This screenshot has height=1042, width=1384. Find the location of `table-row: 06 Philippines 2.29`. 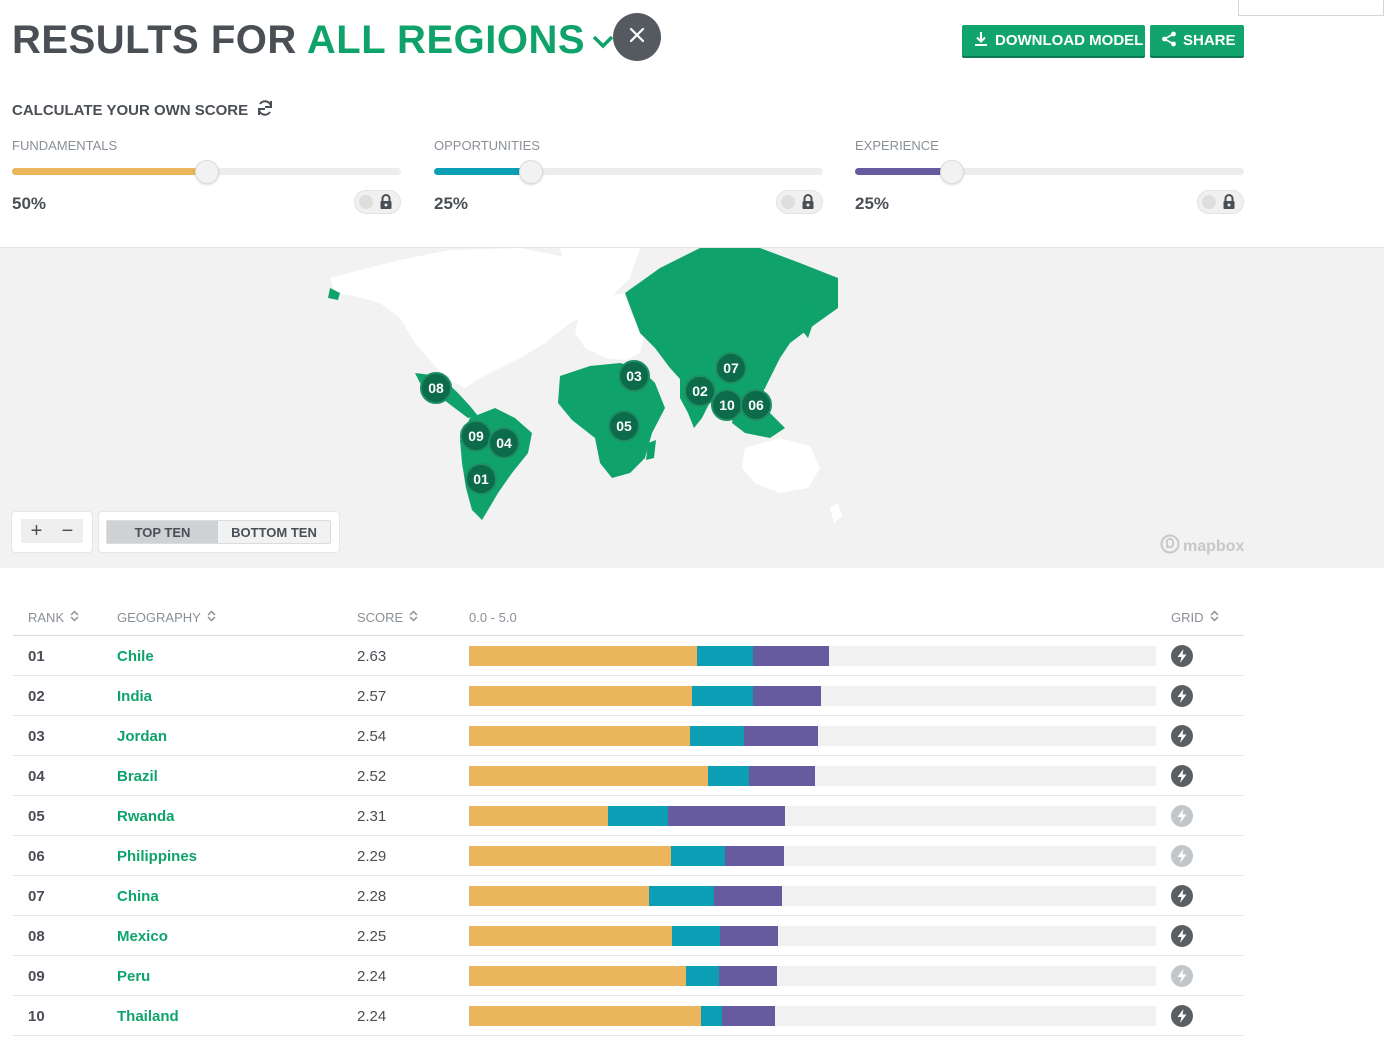

table-row: 06 Philippines 2.29 is located at coordinates (628, 856).